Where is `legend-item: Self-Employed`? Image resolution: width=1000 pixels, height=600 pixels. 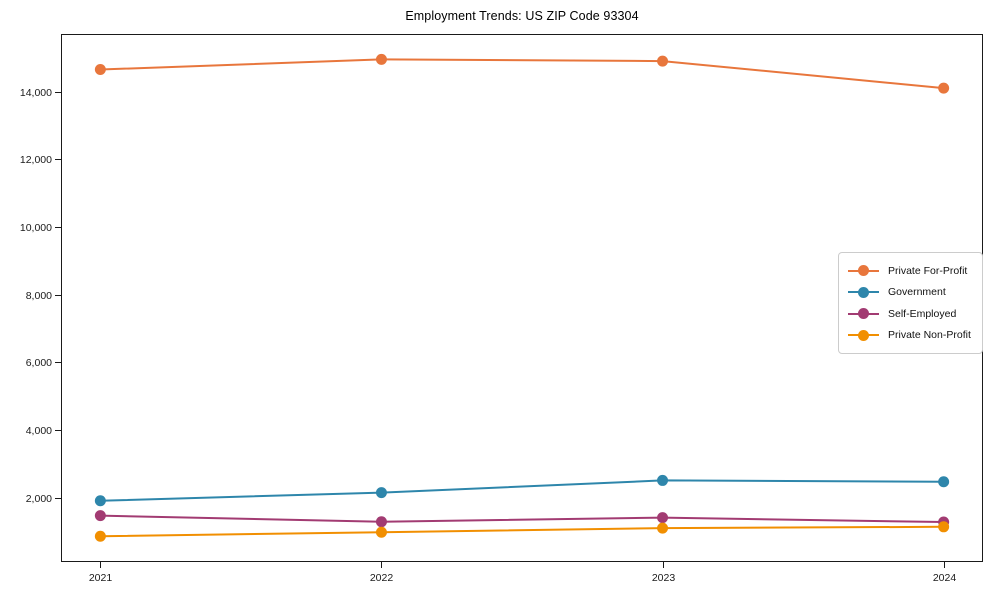
legend-item: Self-Employed is located at coordinates (909, 314).